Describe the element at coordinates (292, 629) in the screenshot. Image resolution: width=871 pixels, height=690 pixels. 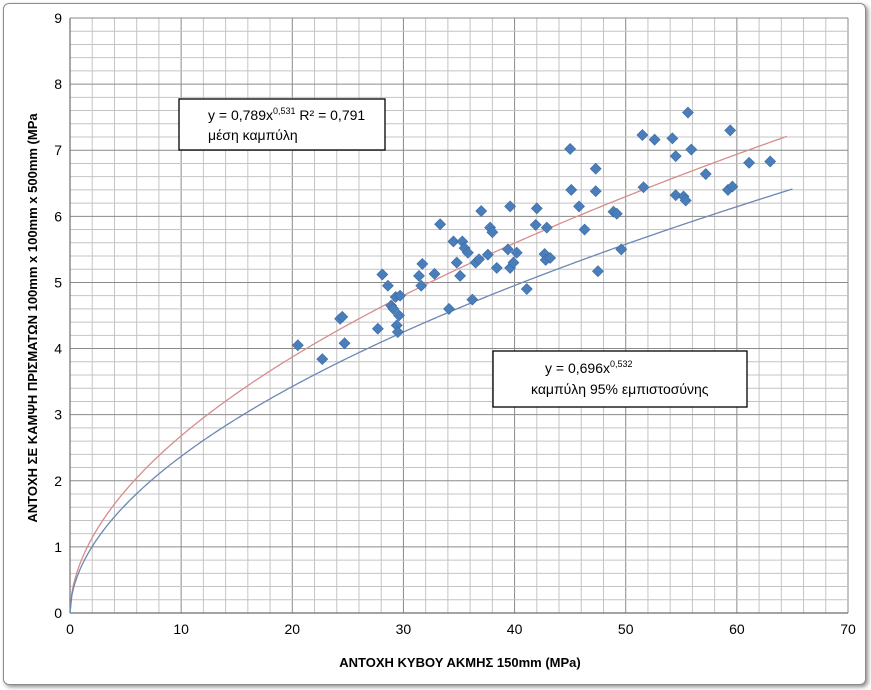
I see `x-tick-label: 20` at that location.